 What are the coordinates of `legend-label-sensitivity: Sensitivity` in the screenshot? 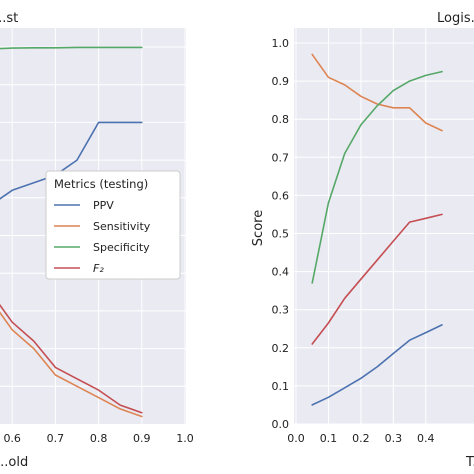 It's located at (122, 226).